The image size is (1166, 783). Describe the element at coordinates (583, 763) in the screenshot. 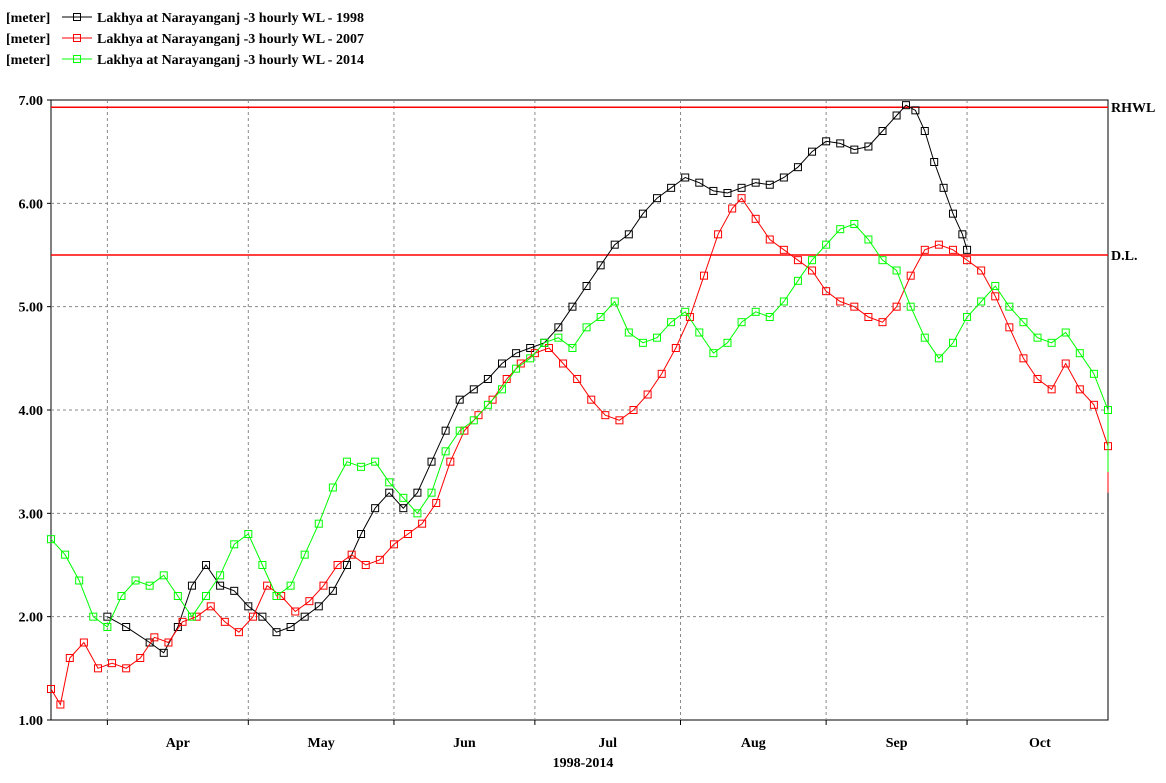

I see `x-axis-label: 1998-2014` at that location.